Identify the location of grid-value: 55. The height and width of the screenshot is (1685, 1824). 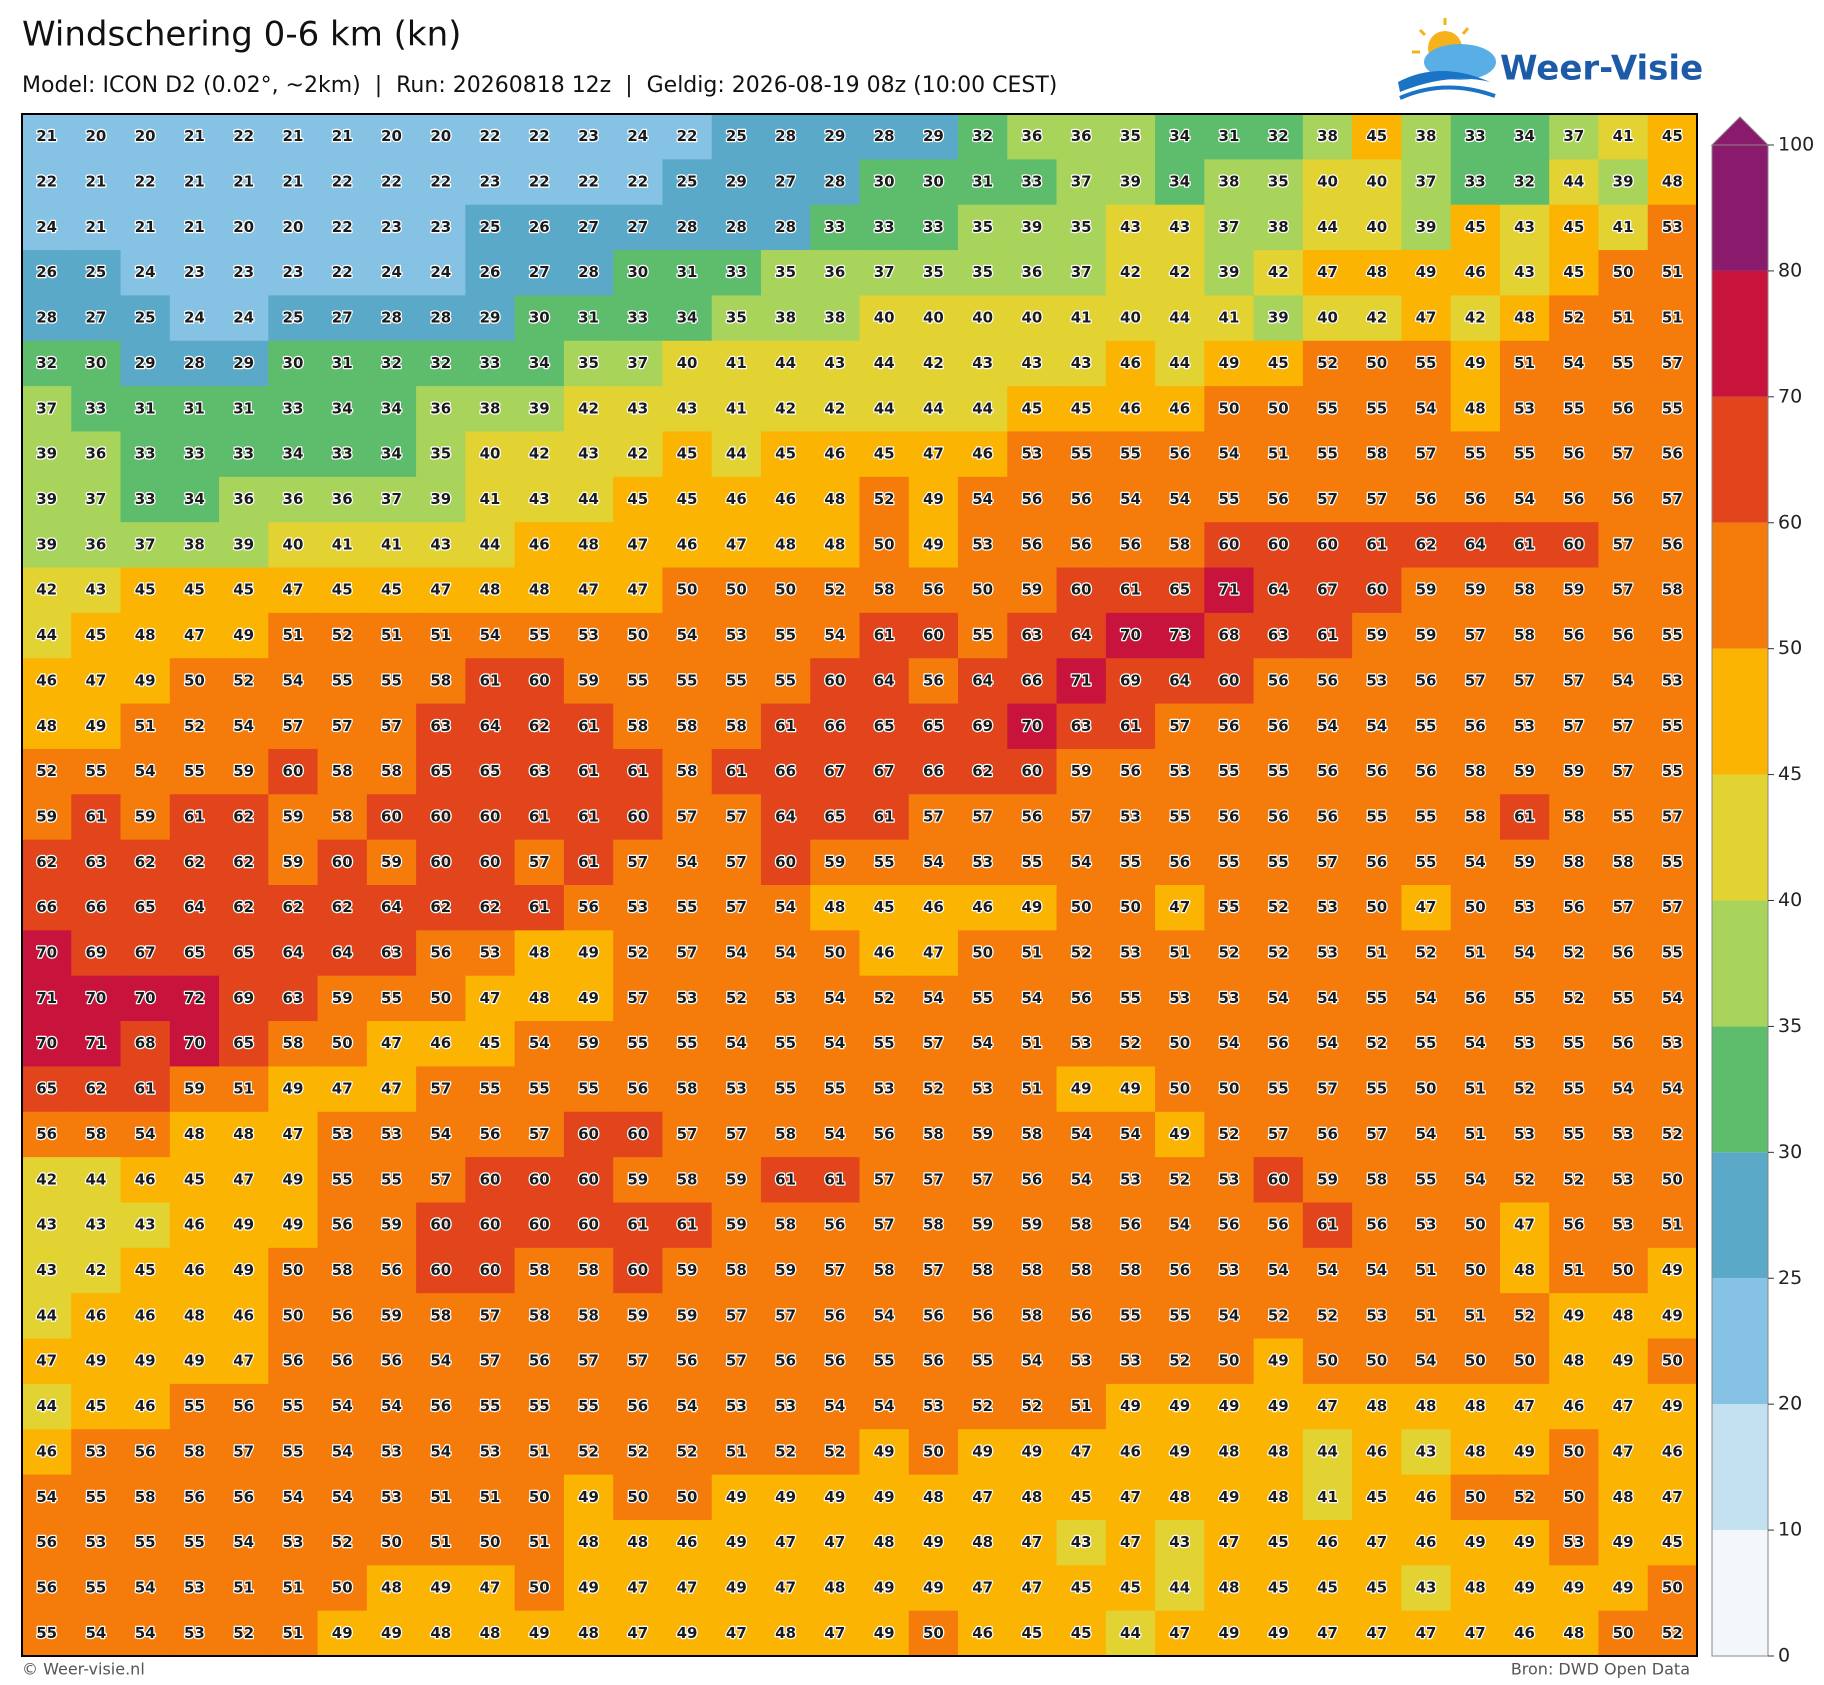
(1376, 1089).